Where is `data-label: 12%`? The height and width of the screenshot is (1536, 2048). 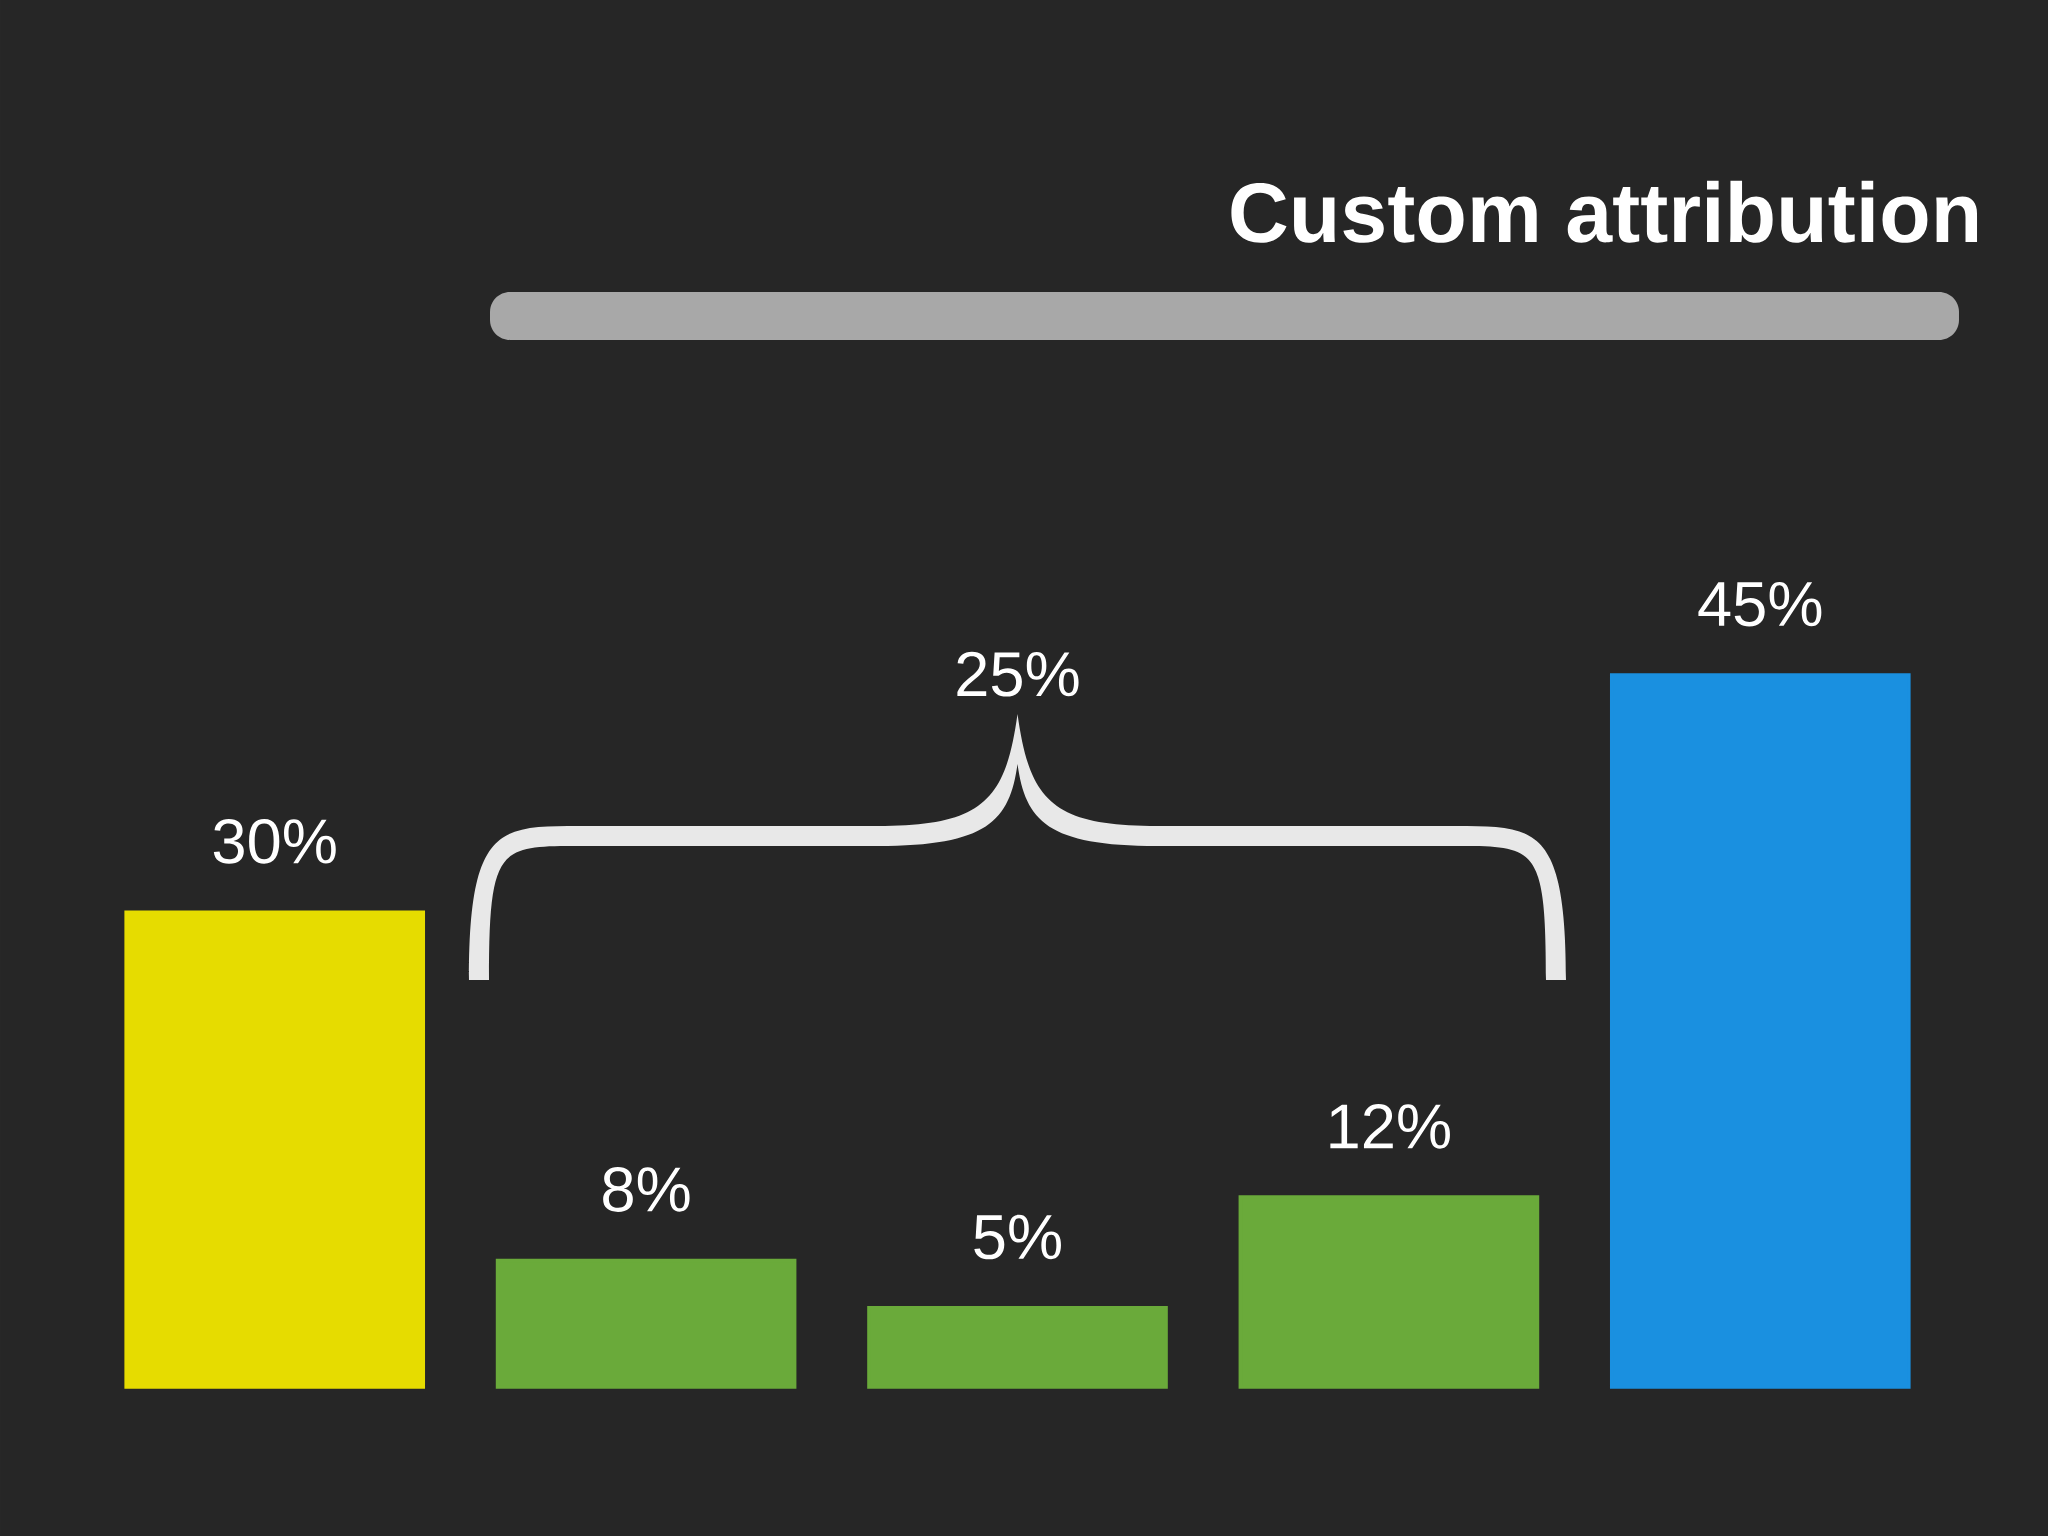 data-label: 12% is located at coordinates (1390, 1126).